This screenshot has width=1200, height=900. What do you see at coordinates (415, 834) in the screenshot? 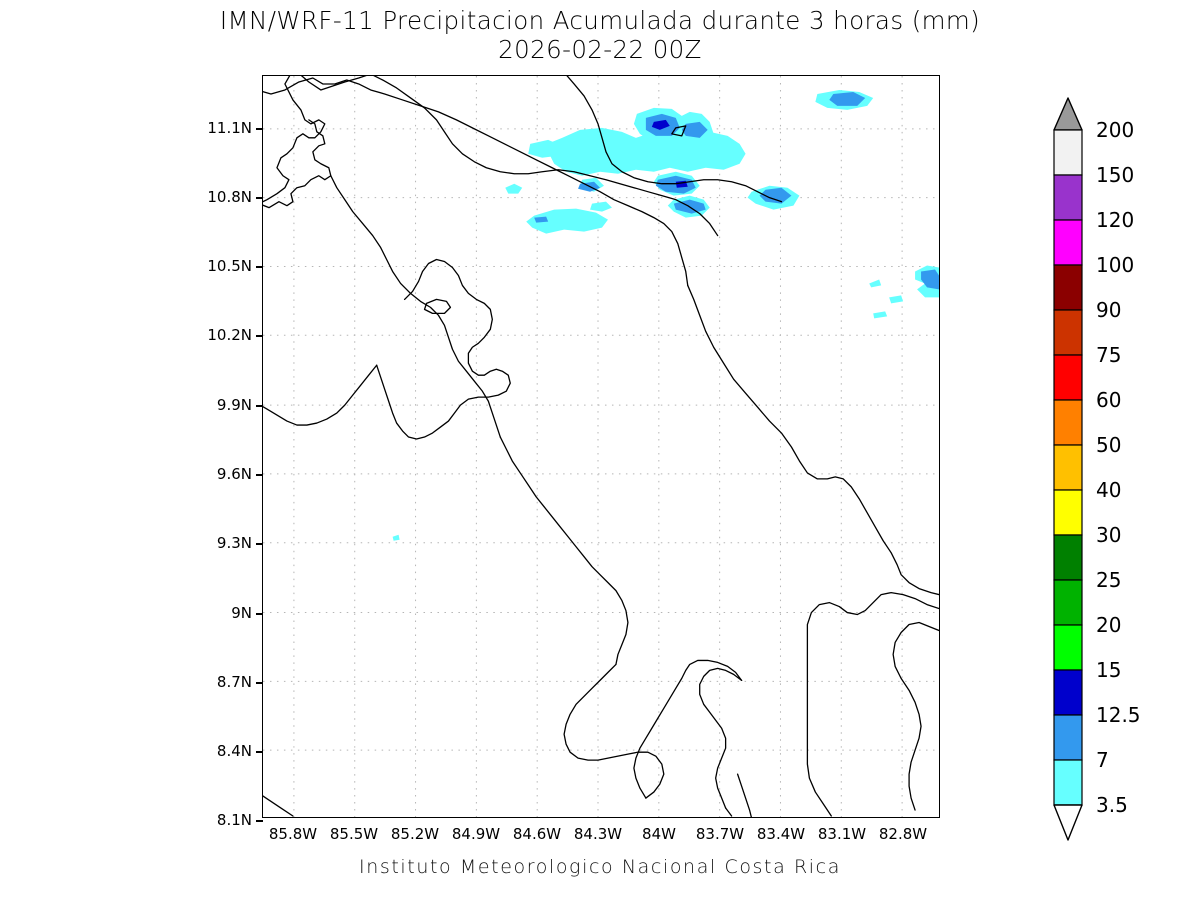
I see `x-tick-label-85_2W: 85.2W` at bounding box center [415, 834].